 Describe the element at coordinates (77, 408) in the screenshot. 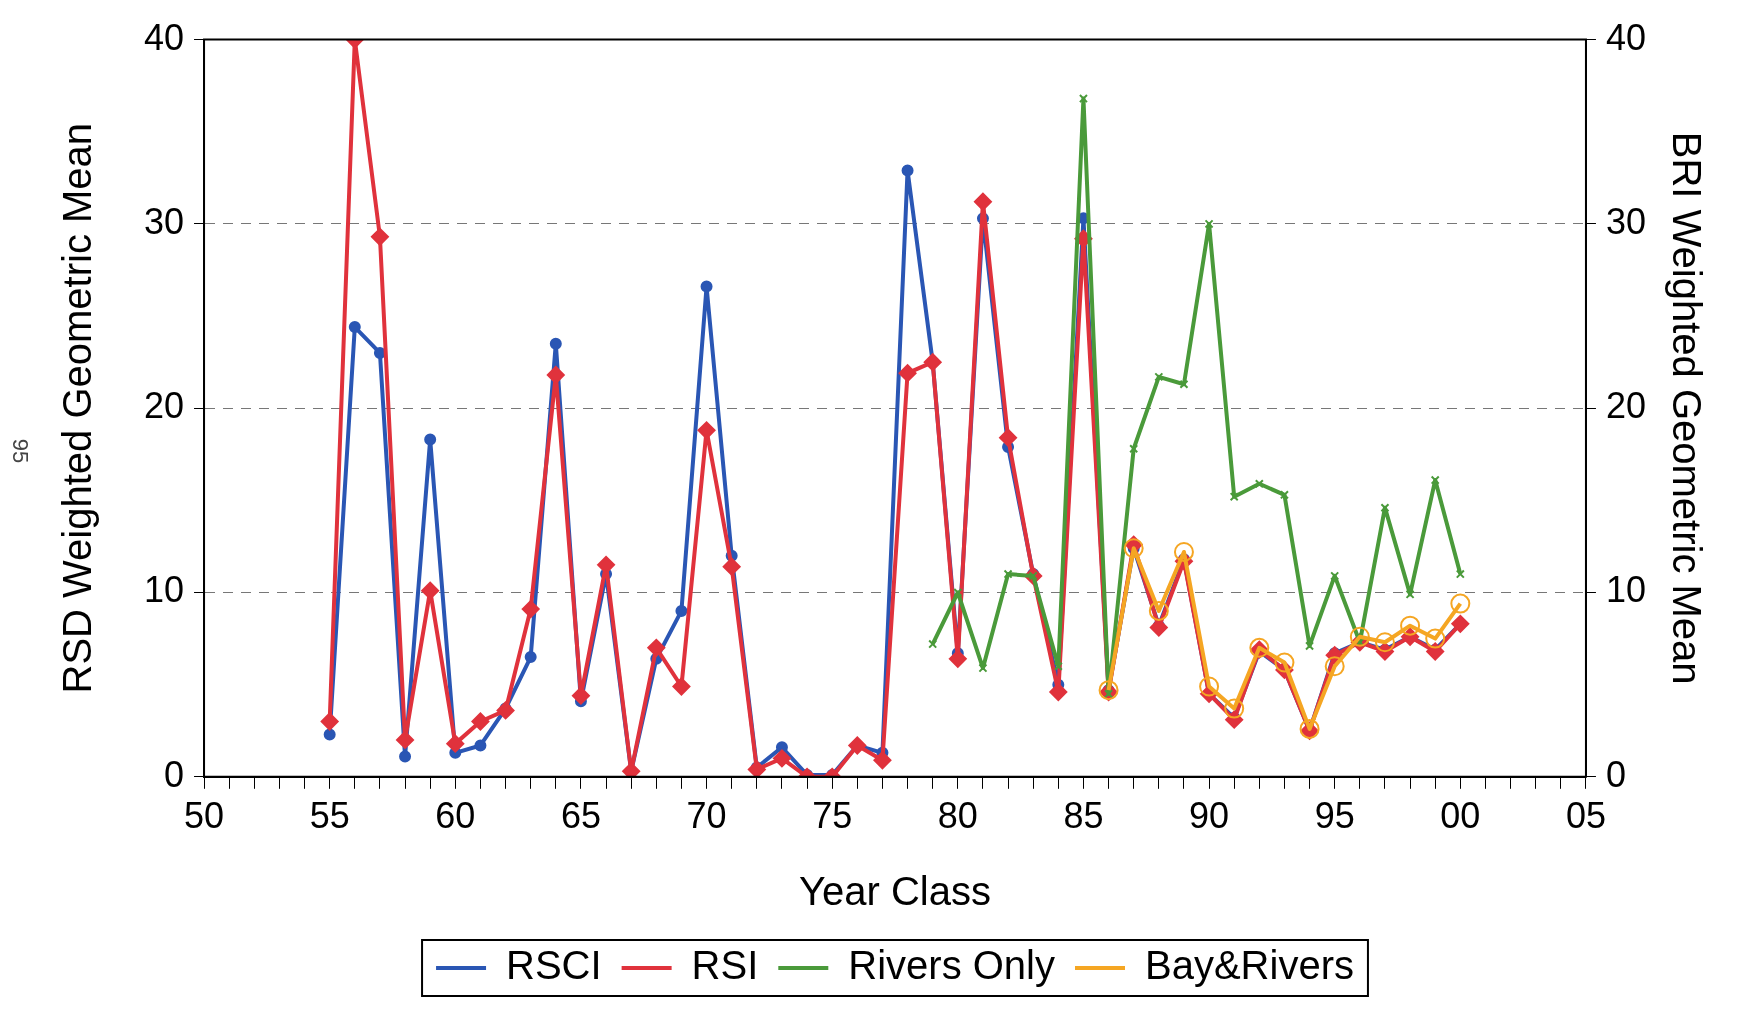

I see `y-axis-title: RSD Weighted Geometric Mean` at that location.